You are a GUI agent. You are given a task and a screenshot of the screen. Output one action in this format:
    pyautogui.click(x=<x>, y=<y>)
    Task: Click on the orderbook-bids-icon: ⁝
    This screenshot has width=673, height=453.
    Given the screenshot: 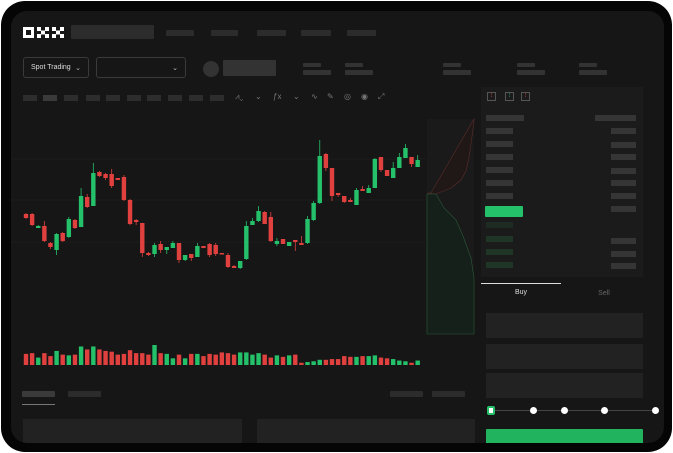 What is the action you would take?
    pyautogui.click(x=509, y=96)
    